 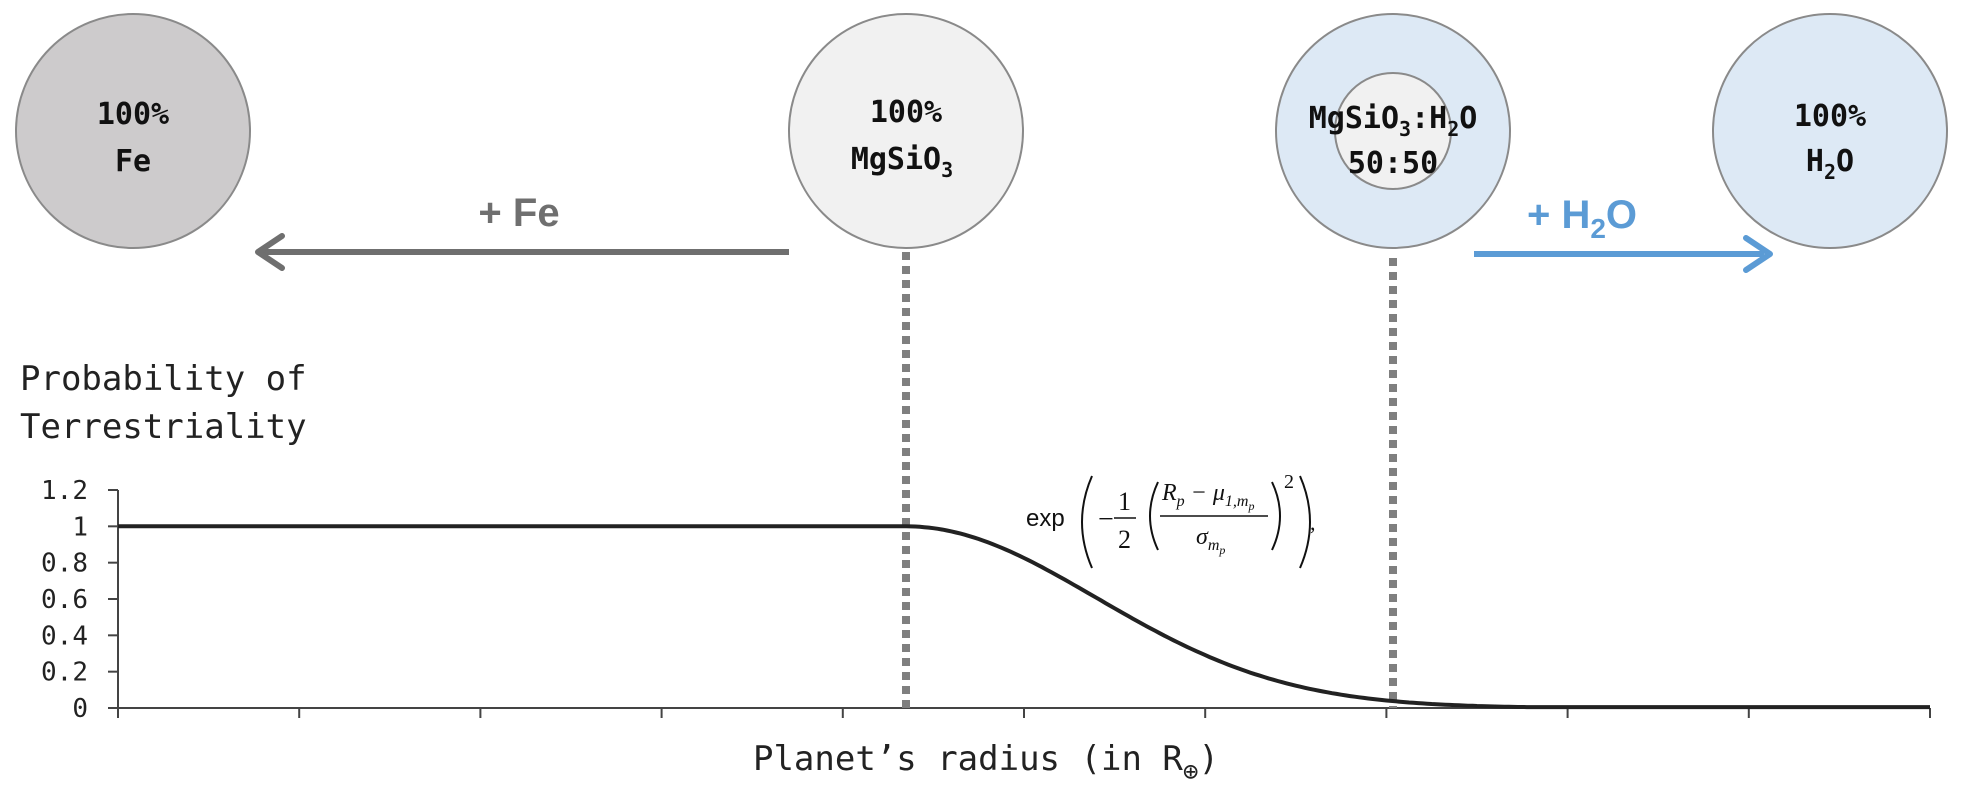 I want to click on circle-water: 100% H2O, so click(x=1830, y=131).